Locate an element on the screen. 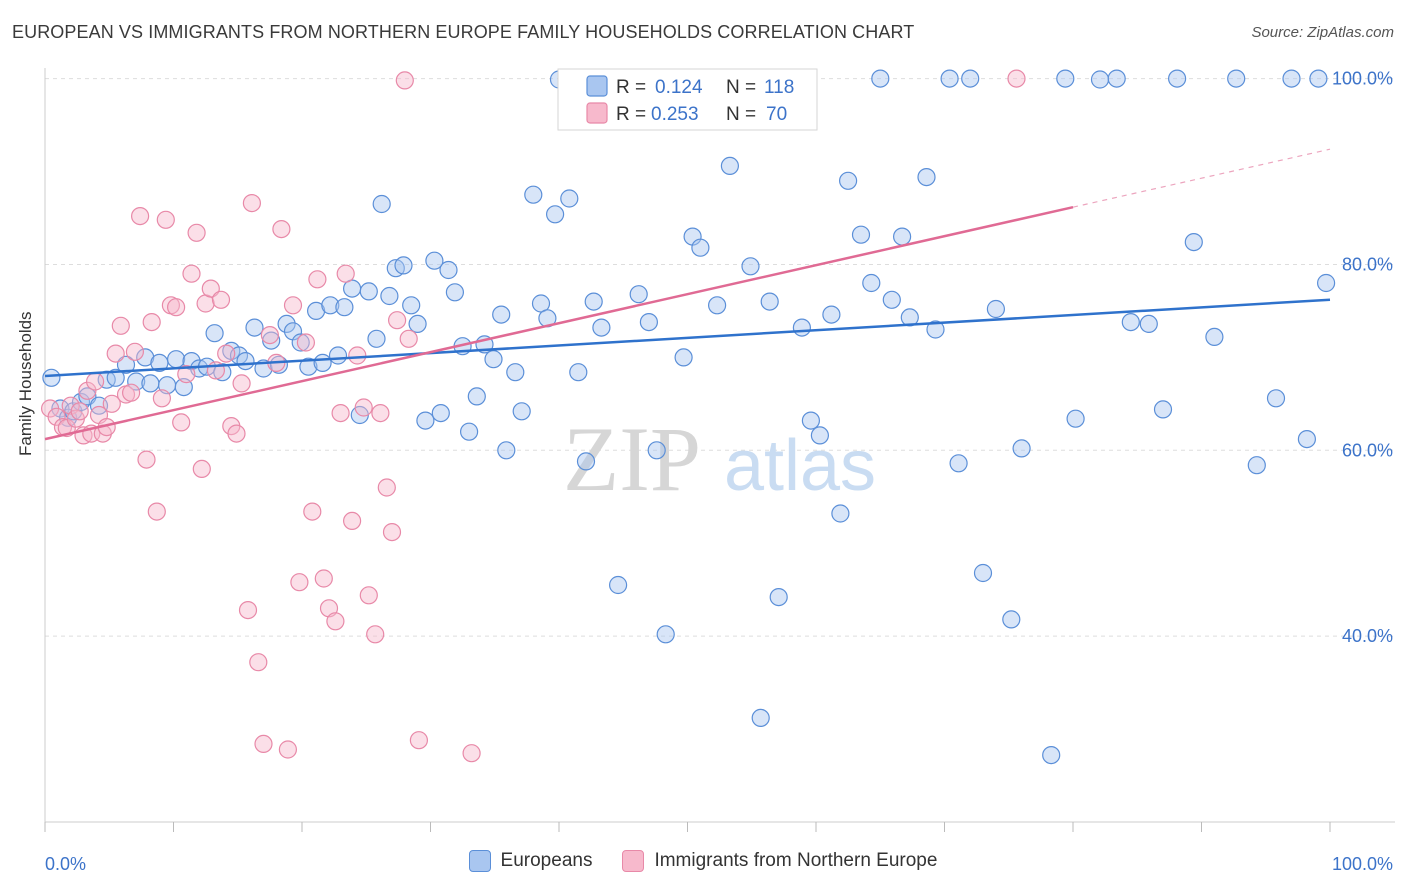 The width and height of the screenshot is (1406, 892). legend-swatch-immigrants is located at coordinates (633, 861).